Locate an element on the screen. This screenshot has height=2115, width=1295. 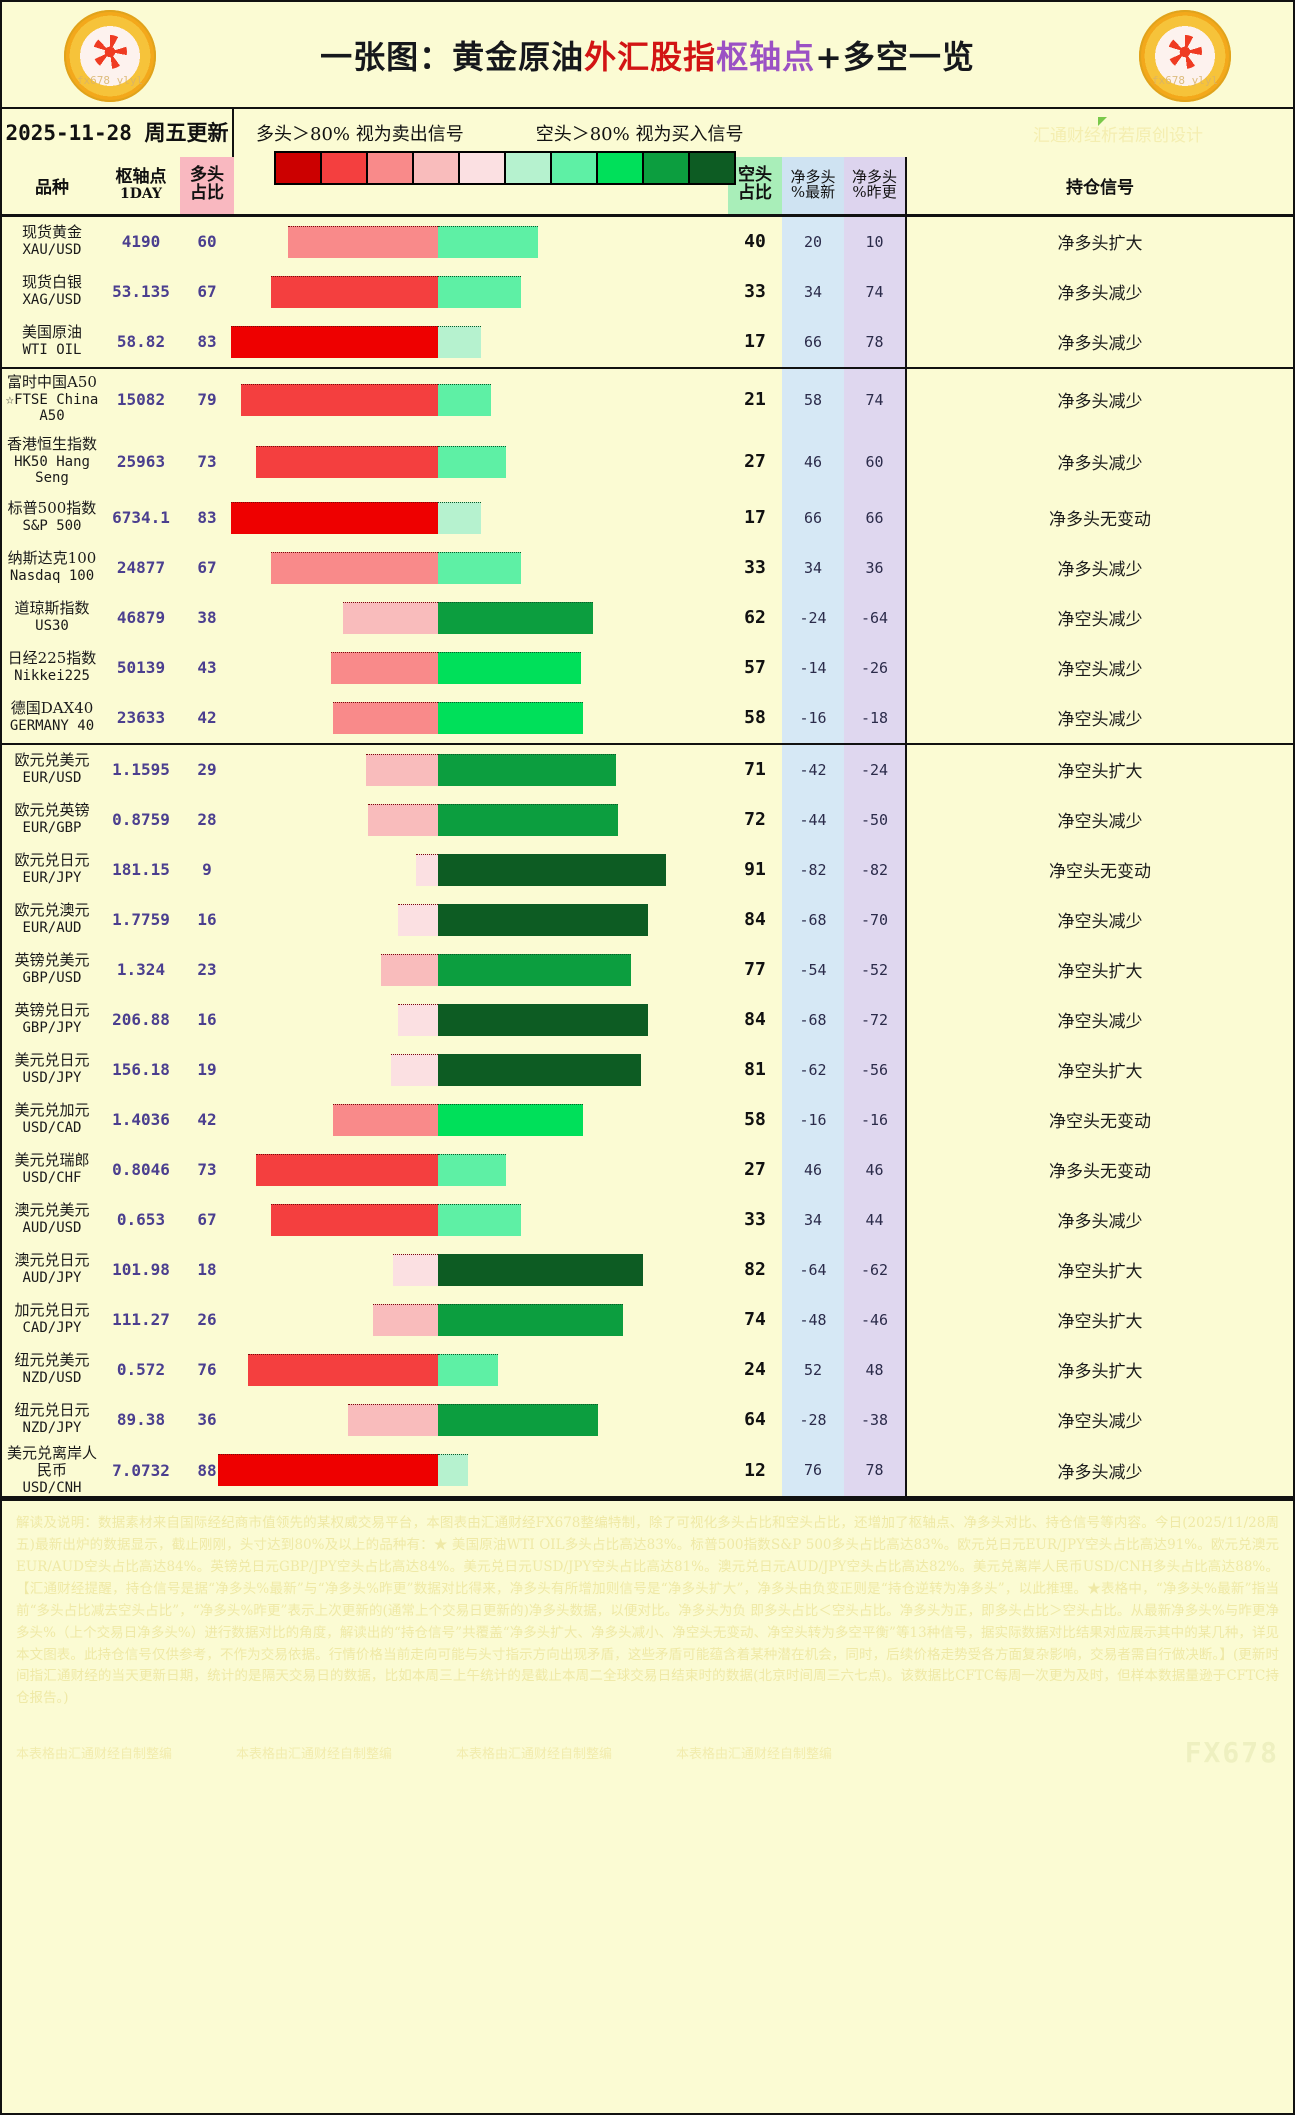
instrument-name: 日经225指数 Nikkei225 is located at coordinates (52, 668).